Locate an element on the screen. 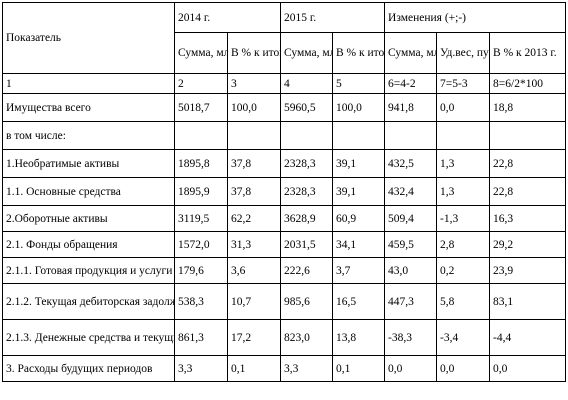  header-year-2014: 2014 г. is located at coordinates (228, 18).